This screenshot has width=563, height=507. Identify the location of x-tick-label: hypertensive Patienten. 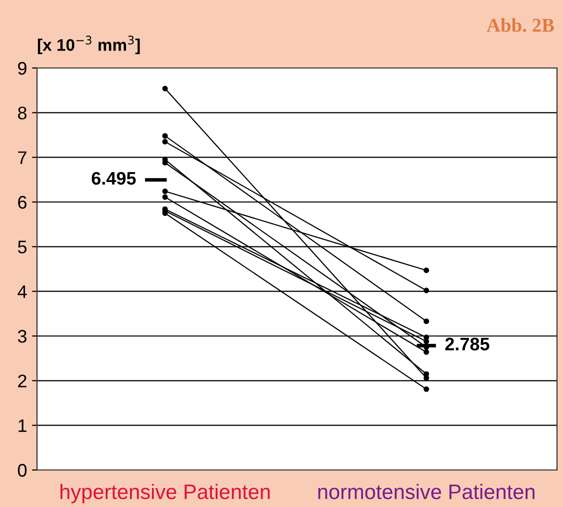
(165, 494).